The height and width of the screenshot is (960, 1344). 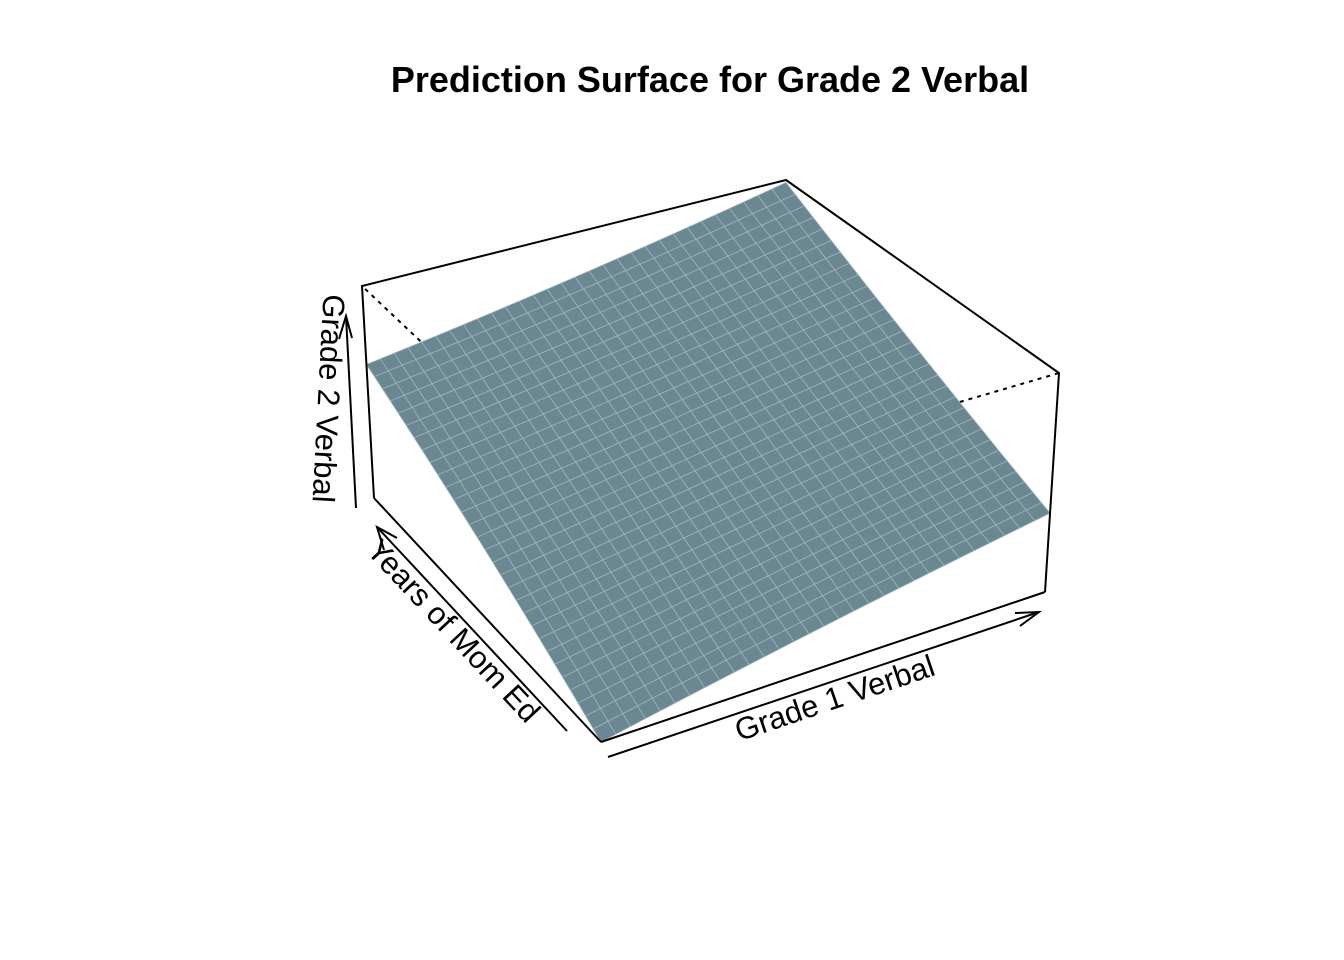 I want to click on x-axis-arrowhead, so click(x=1028, y=618).